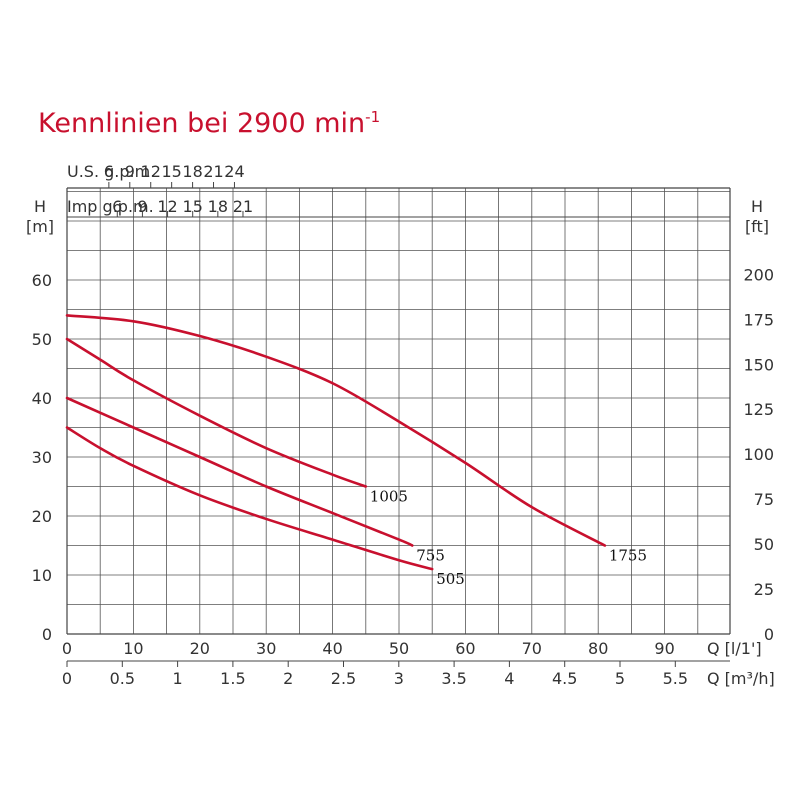  I want to click on series-labels: 505 755 1005 1755, so click(508, 538).